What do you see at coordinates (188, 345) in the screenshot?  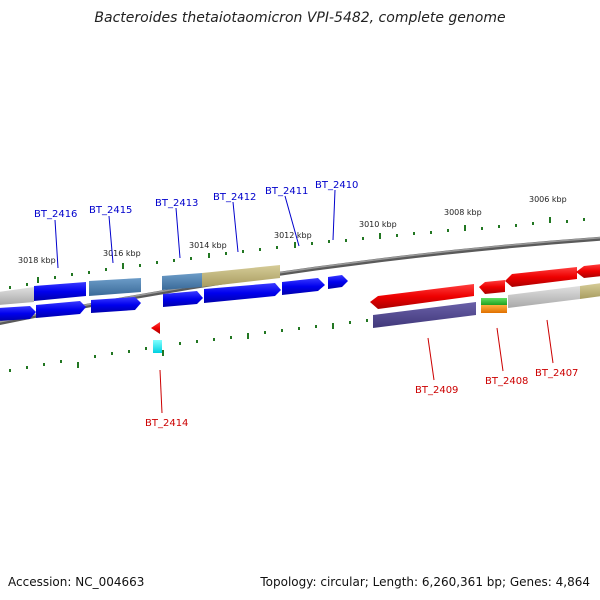 I see `inner-tick-marks` at bounding box center [188, 345].